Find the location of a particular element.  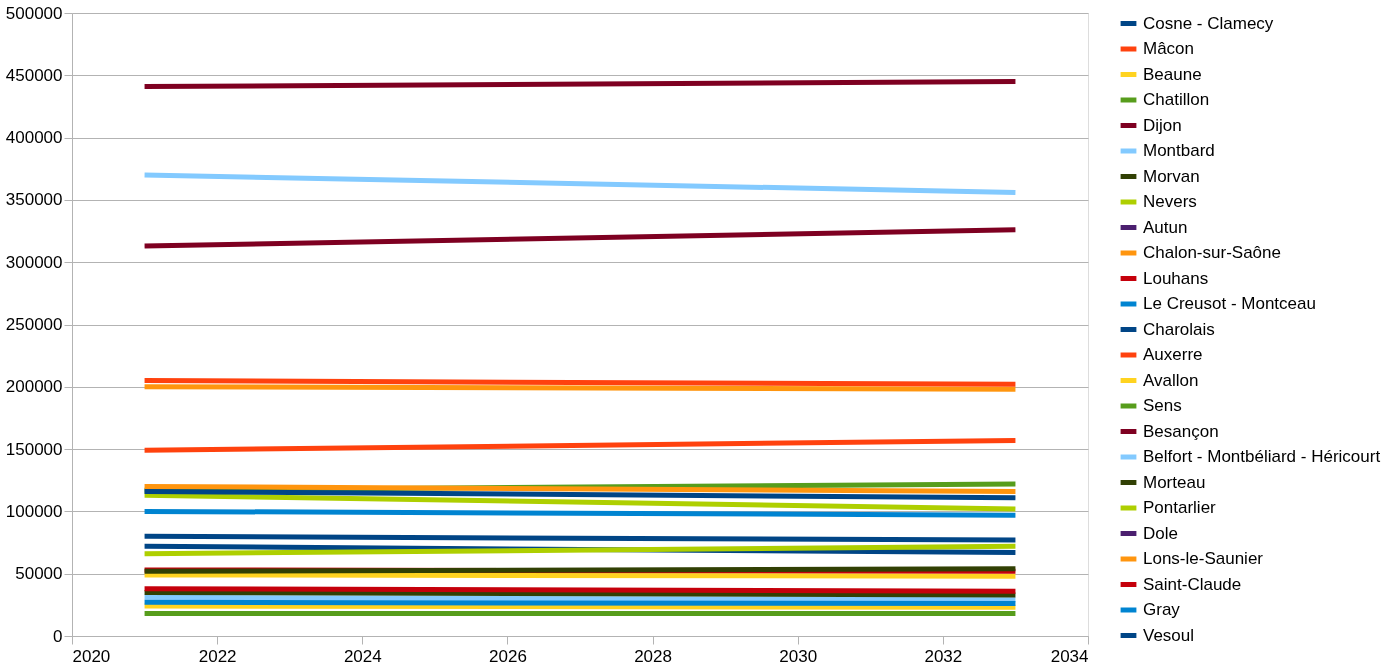

legend-label: Lons-le-Saunier is located at coordinates (1203, 558).